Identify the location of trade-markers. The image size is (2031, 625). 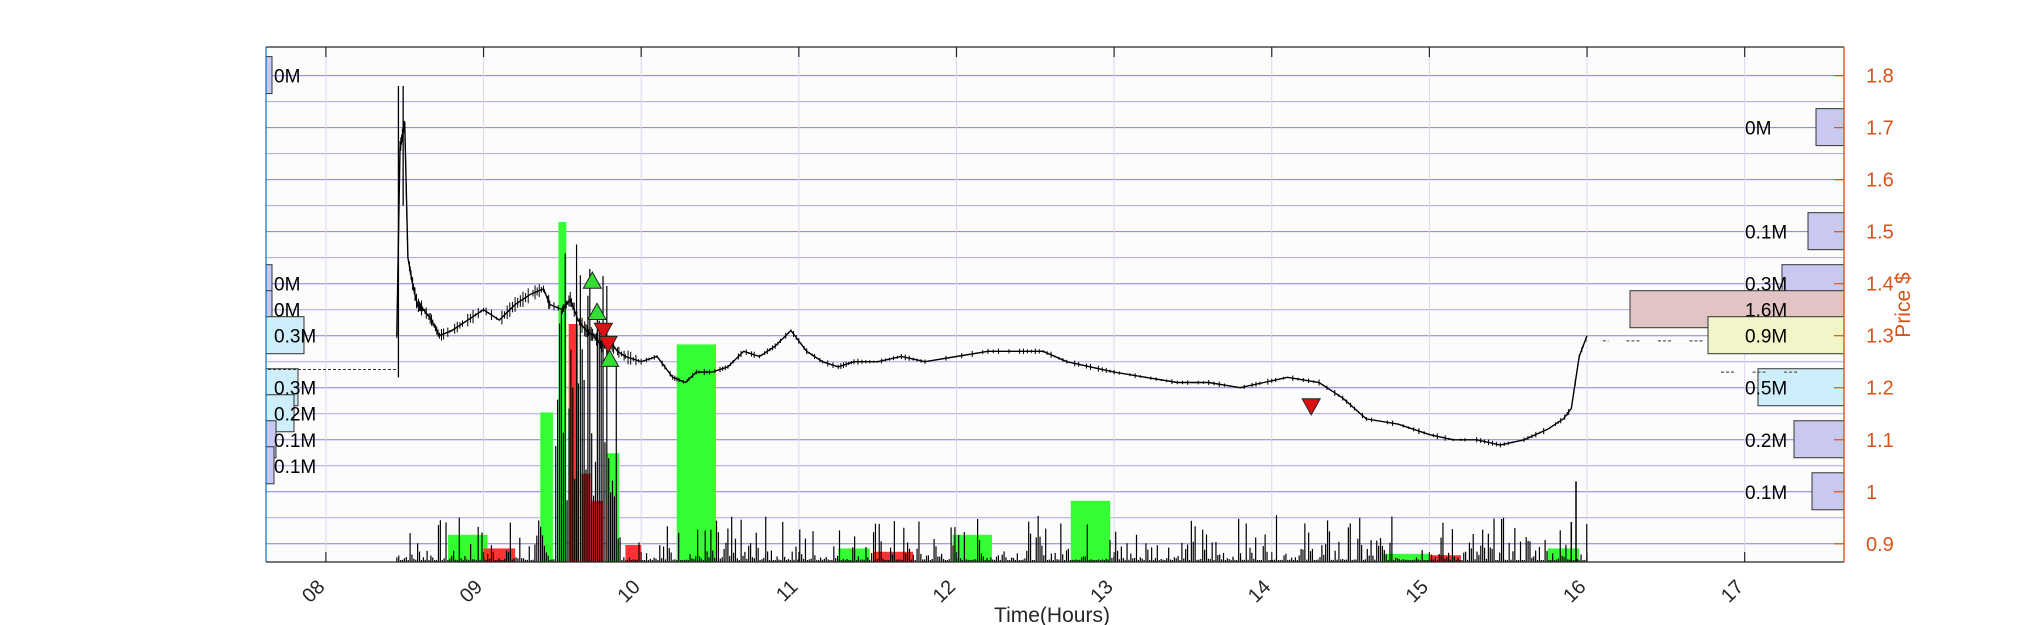
(952, 343).